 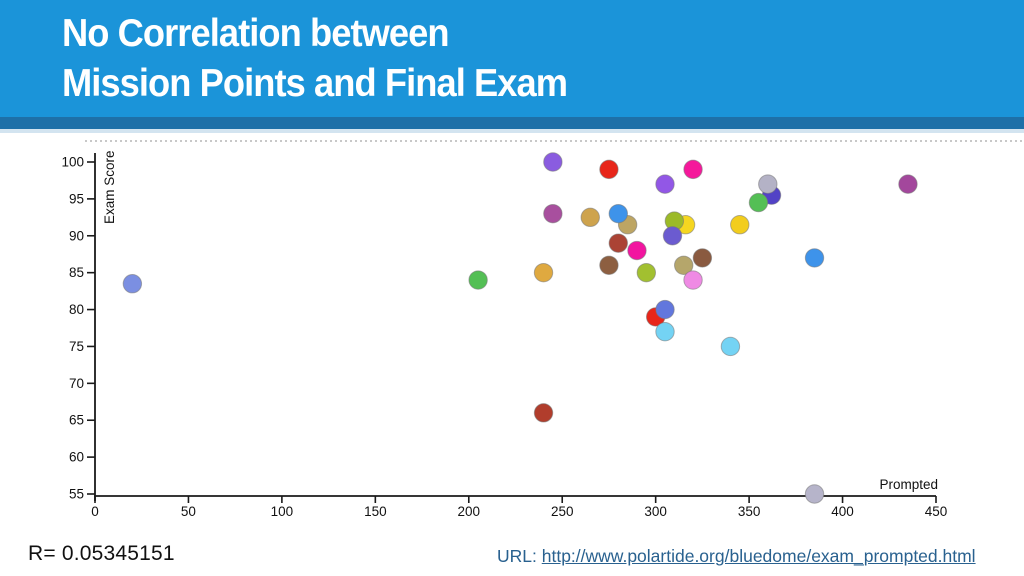 What do you see at coordinates (655, 511) in the screenshot?
I see `x-tick-label: 300` at bounding box center [655, 511].